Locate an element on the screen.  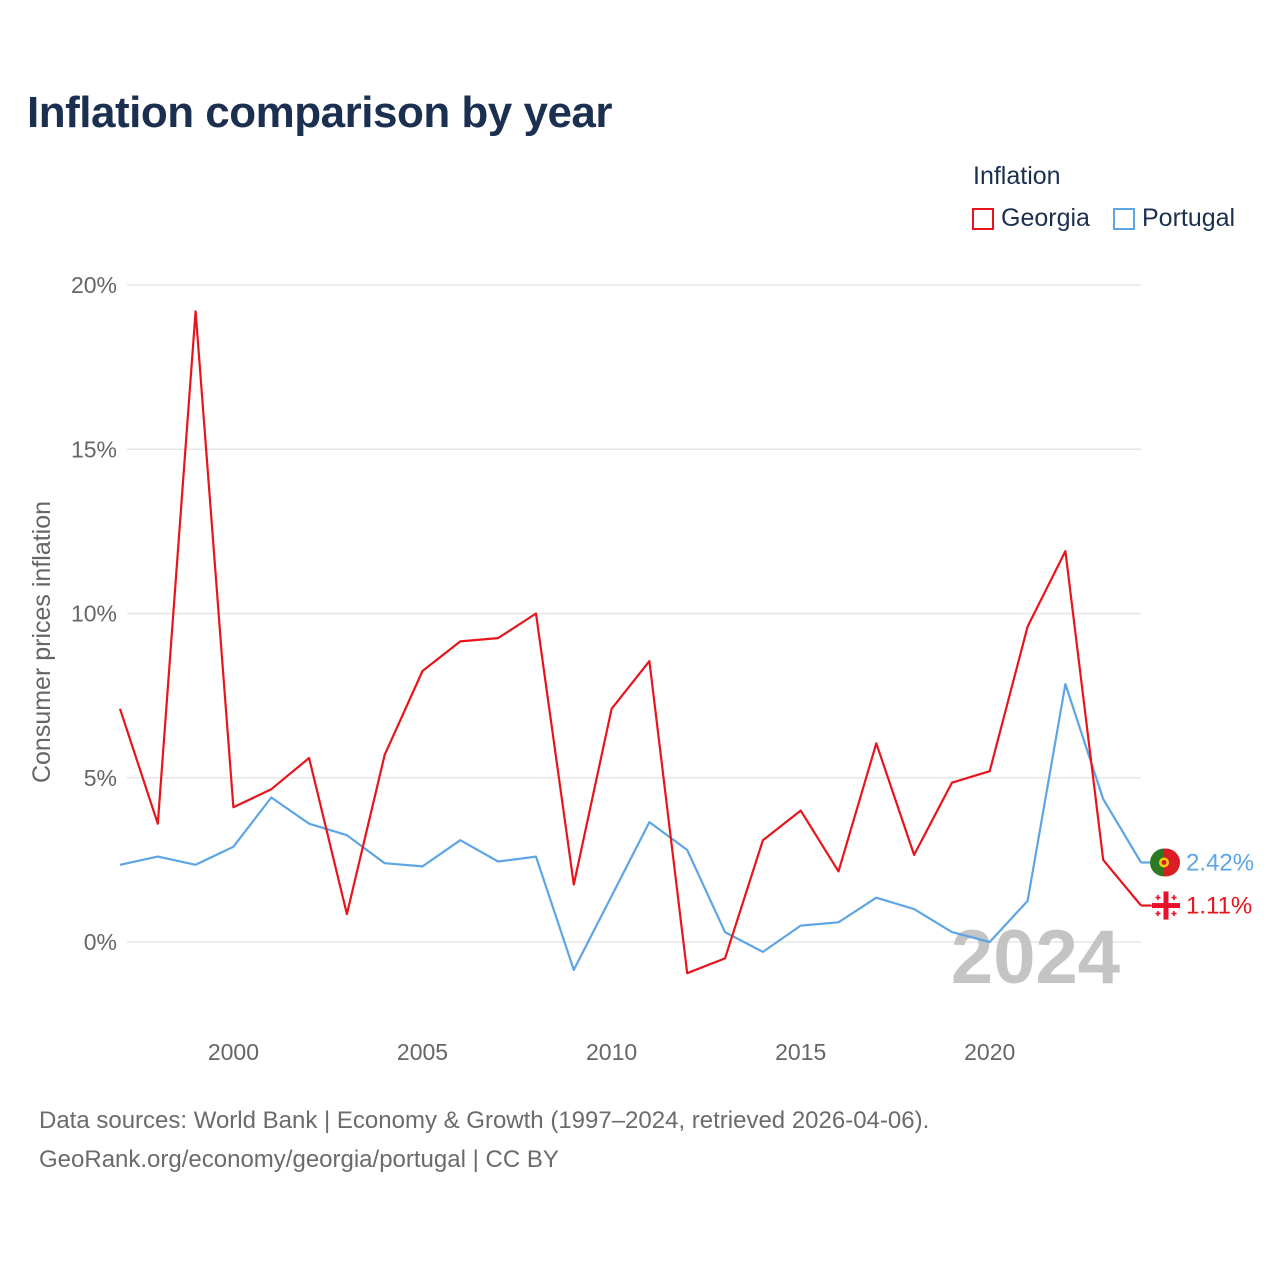
x-tick-label: 2000 is located at coordinates (233, 1052).